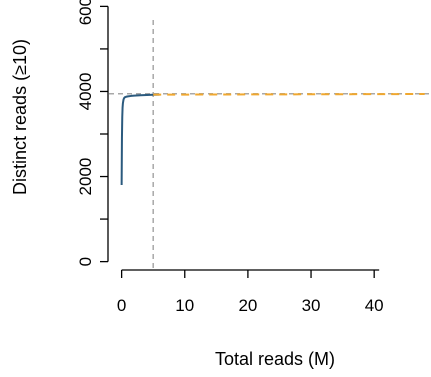  Describe the element at coordinates (20, 117) in the screenshot. I see `y-axis-title: Distinct reads (≥10)` at that location.